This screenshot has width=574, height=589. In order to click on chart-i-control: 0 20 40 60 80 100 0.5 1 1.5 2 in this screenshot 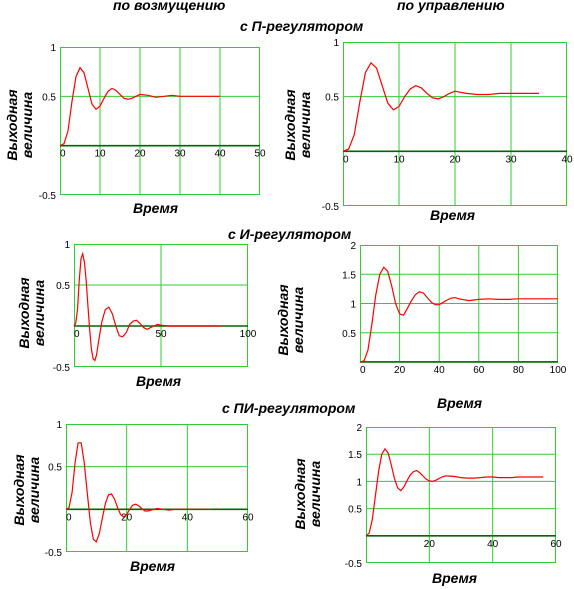, I will do `click(454, 308)`.